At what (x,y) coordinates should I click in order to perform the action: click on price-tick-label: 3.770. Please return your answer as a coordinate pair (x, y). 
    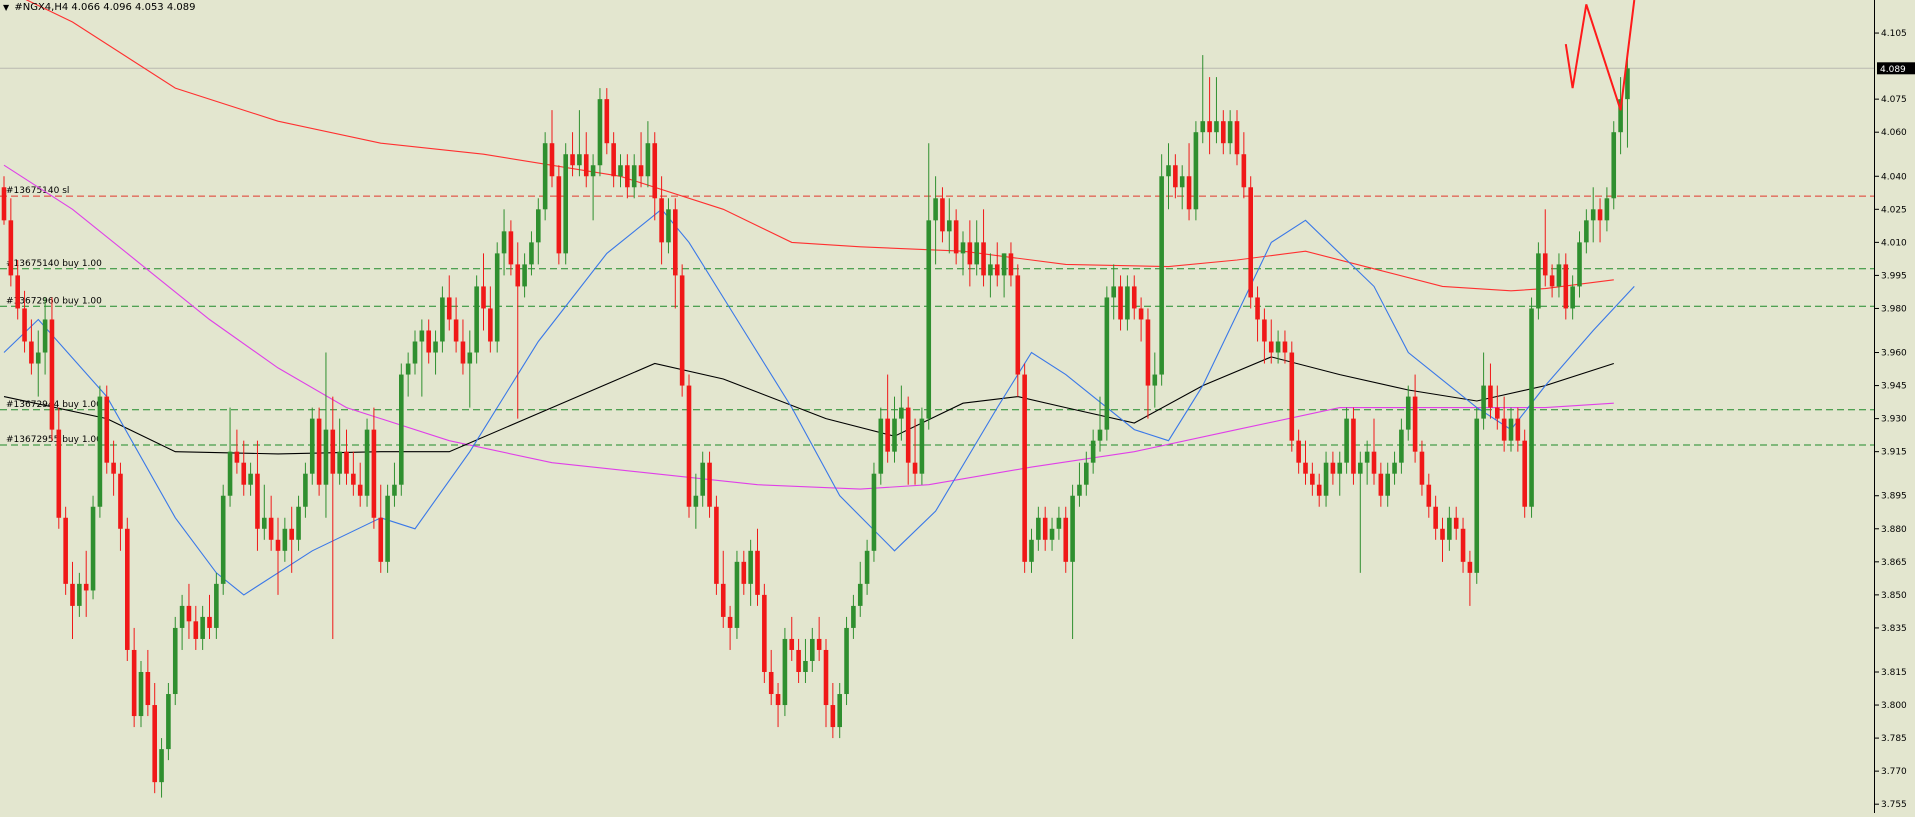
    Looking at the image, I should click on (1894, 772).